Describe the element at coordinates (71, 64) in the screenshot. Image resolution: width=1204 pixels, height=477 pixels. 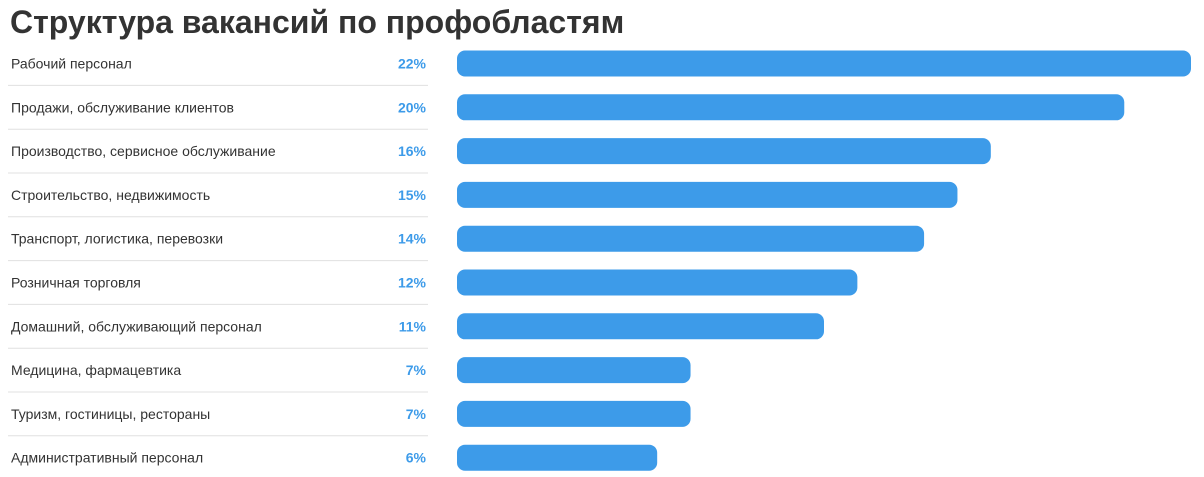
I see `category-label: Рабочий персонал` at that location.